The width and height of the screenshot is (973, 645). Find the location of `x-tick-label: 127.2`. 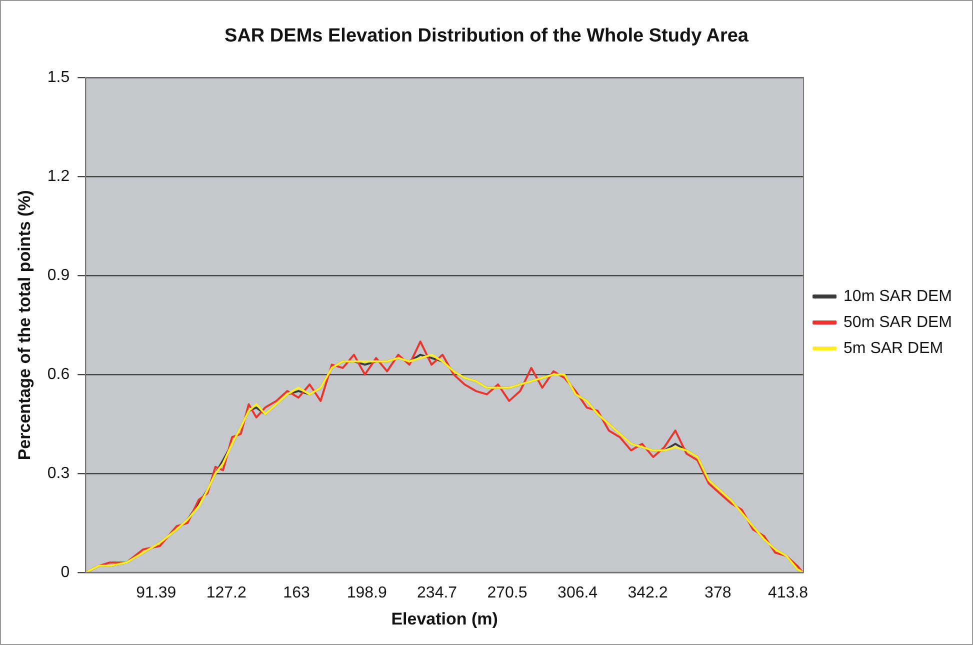

x-tick-label: 127.2 is located at coordinates (226, 593).